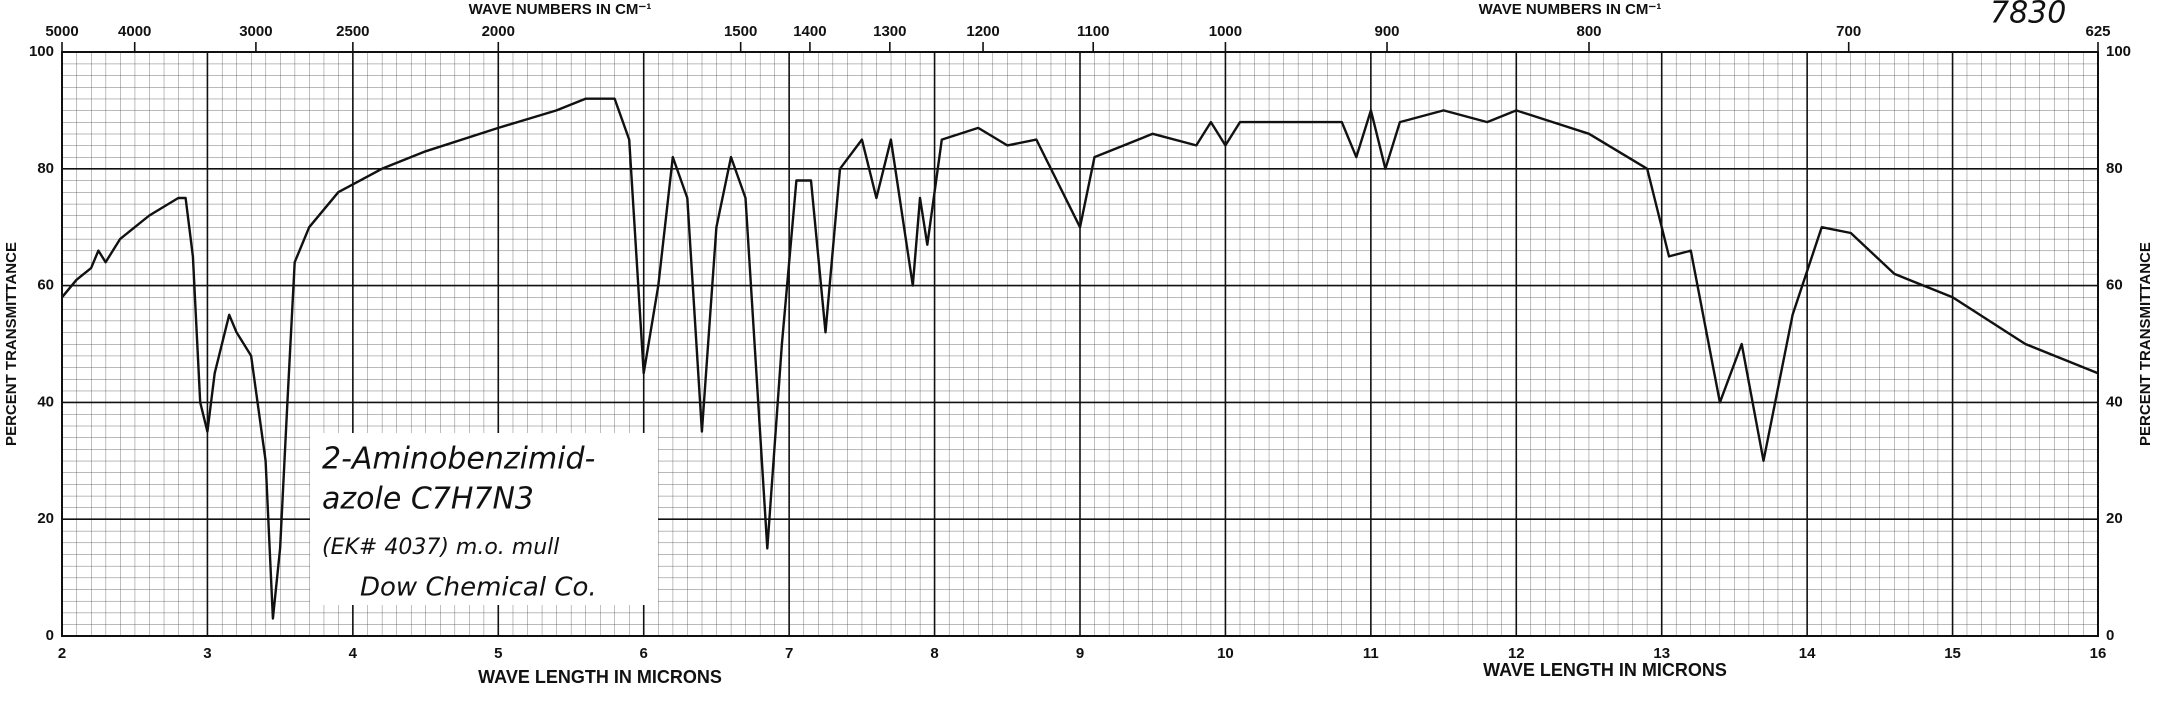  I want to click on y-tick-label: 60, so click(45, 285).